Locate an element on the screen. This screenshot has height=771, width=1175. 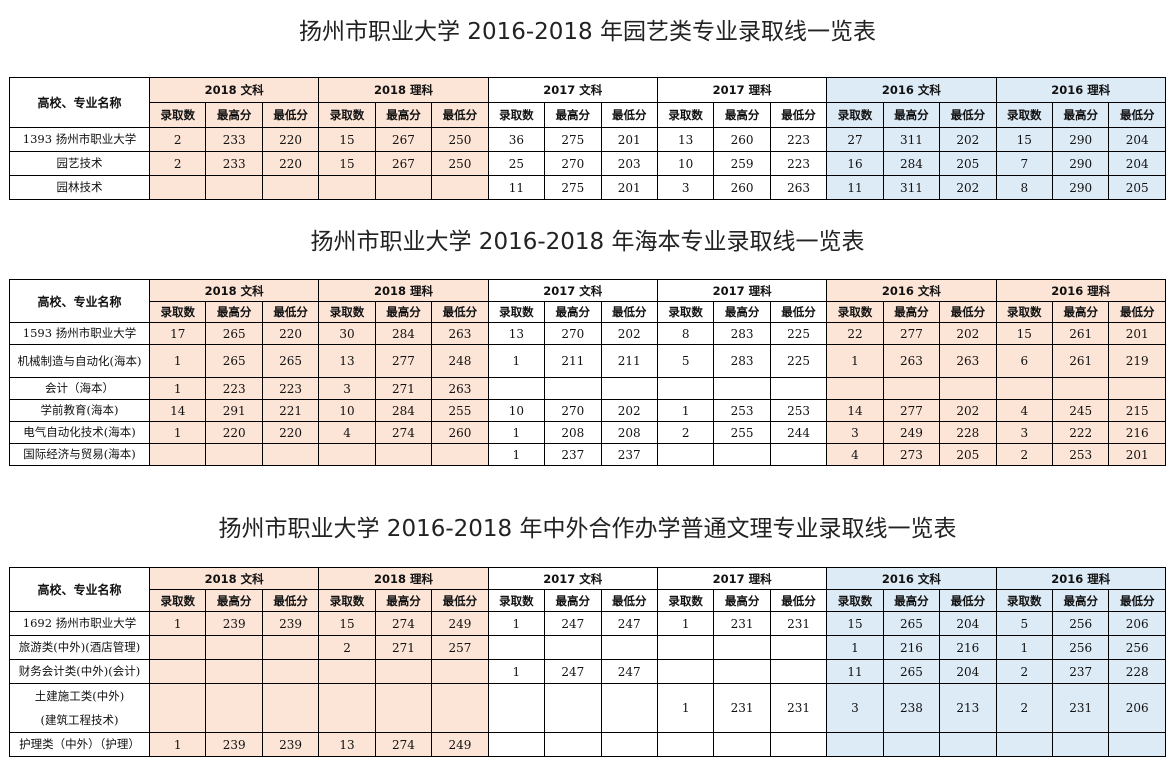
score-cell: 270 is located at coordinates (573, 333).